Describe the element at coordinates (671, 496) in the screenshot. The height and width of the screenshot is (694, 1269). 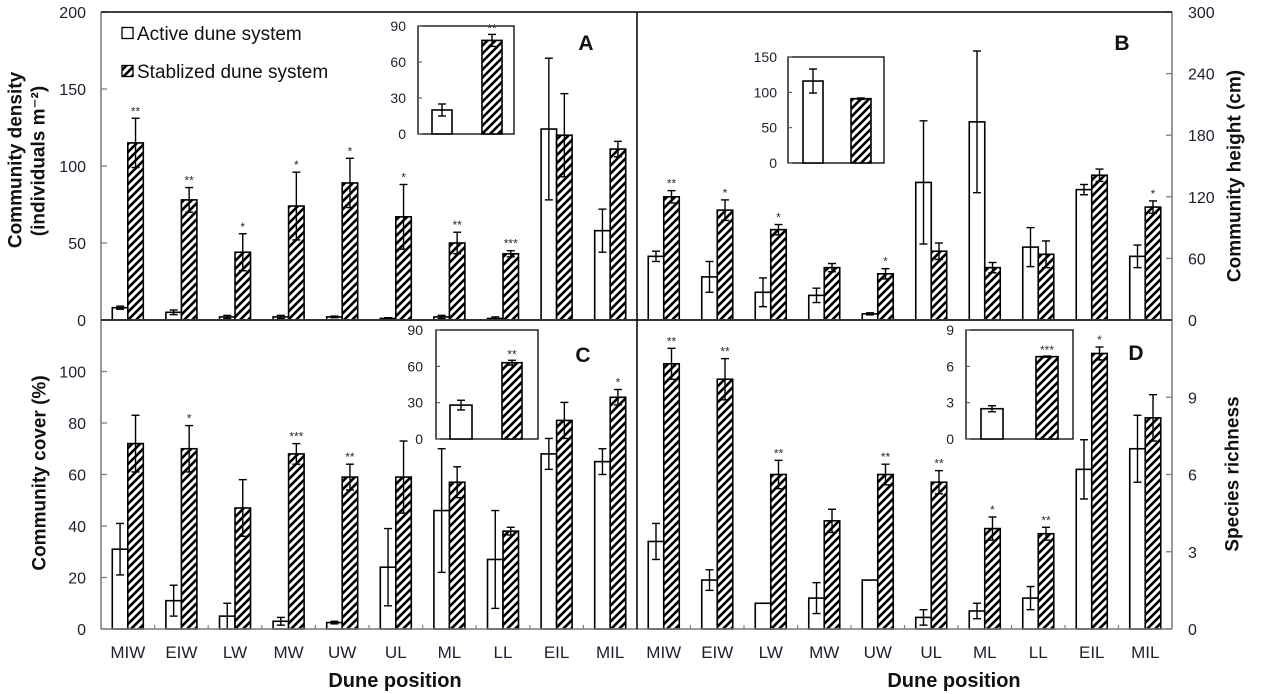
I see `bar-stabilized-miw` at that location.